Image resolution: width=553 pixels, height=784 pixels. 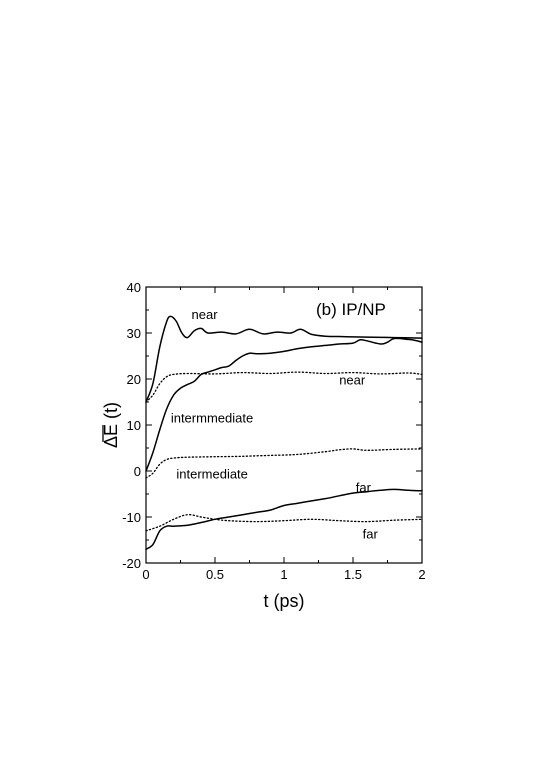 What do you see at coordinates (283, 574) in the screenshot?
I see `x-tick-label: 1` at bounding box center [283, 574].